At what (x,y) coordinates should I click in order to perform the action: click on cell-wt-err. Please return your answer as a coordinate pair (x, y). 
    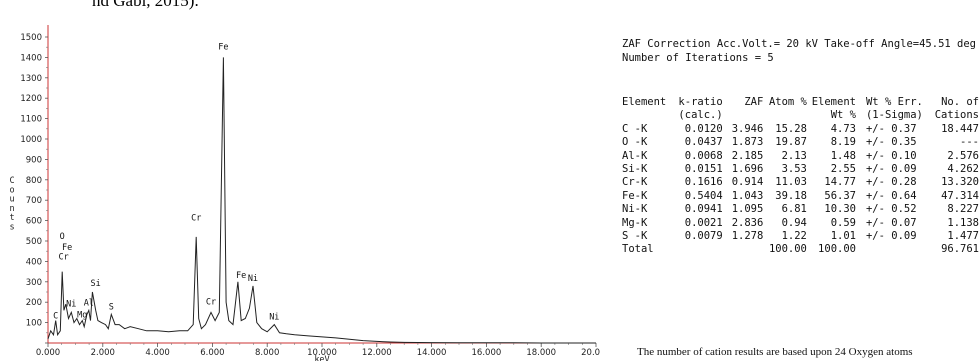
    Looking at the image, I should click on (893, 249).